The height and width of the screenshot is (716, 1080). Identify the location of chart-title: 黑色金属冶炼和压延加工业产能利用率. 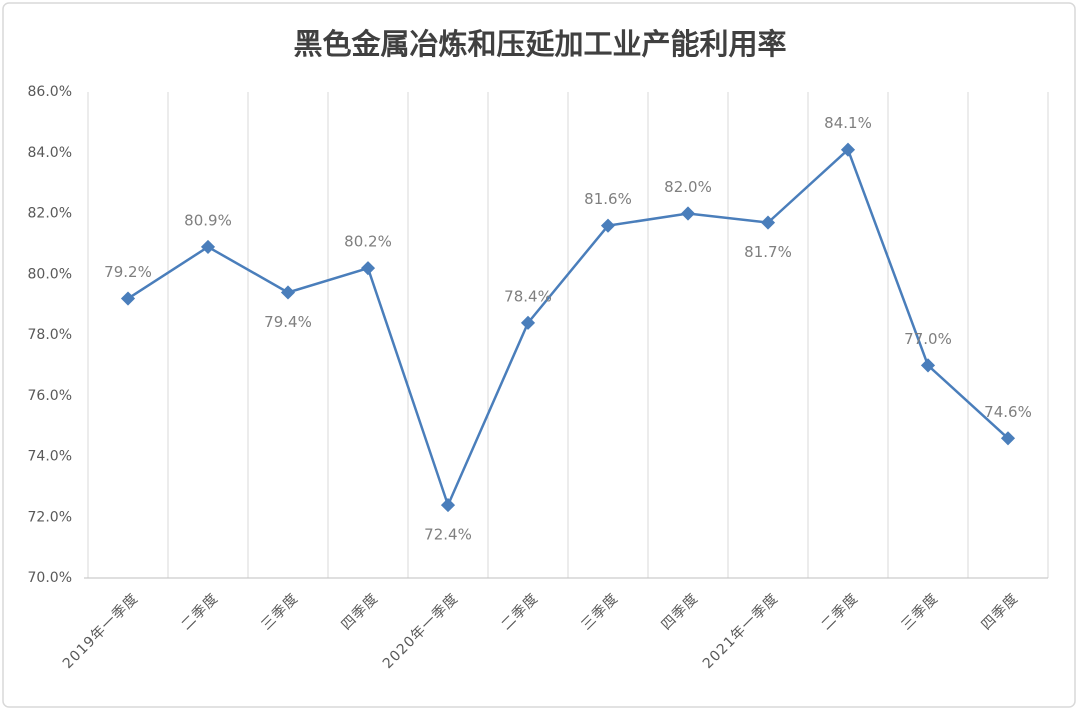
(539, 44).